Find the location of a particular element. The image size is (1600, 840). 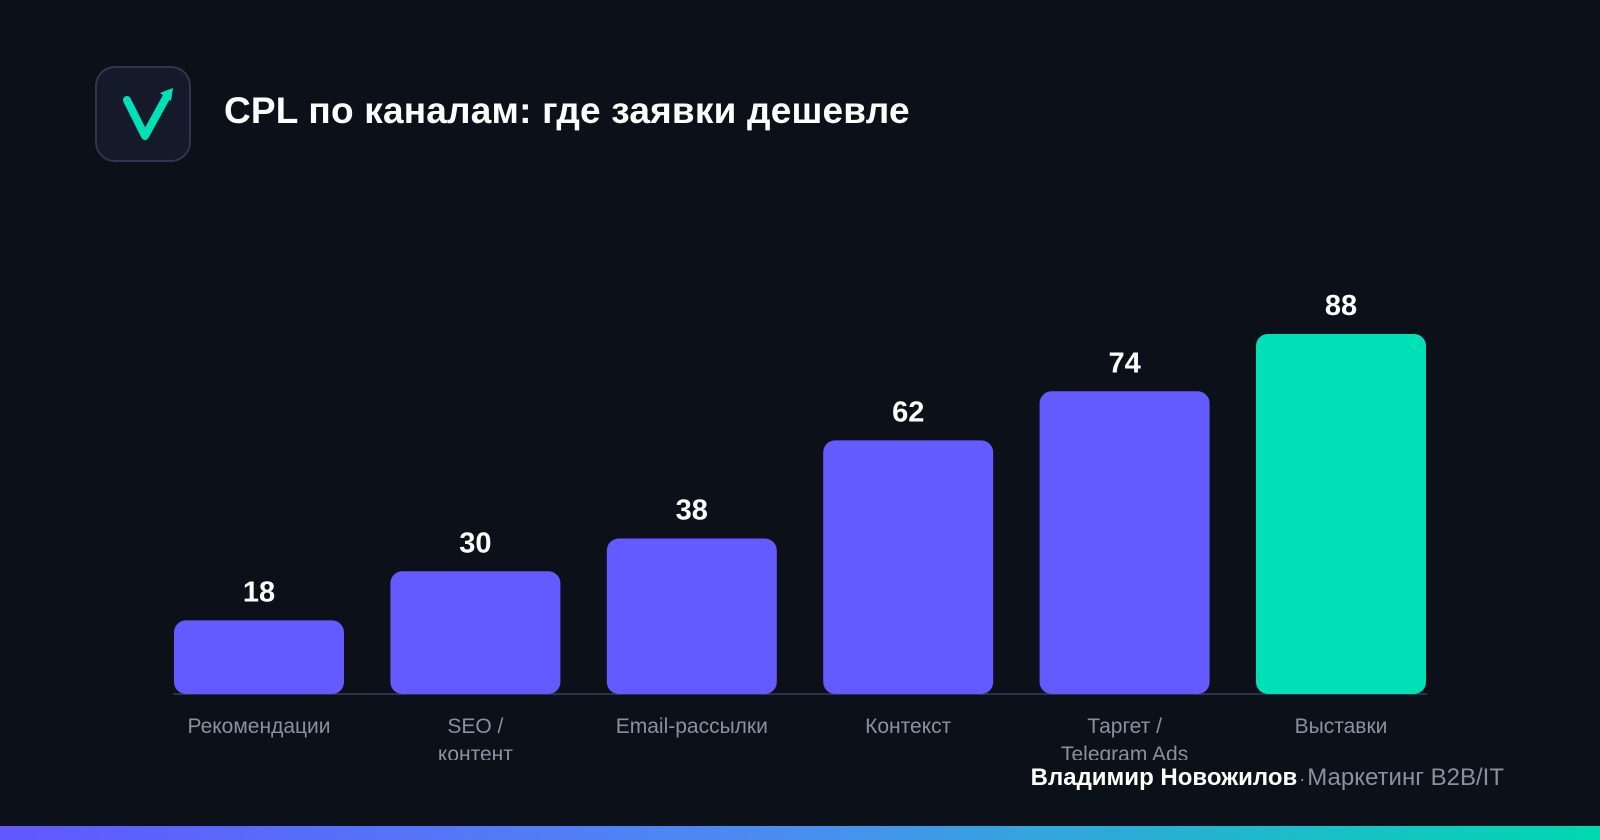

category-label-1: Рекомендации is located at coordinates (258, 726).